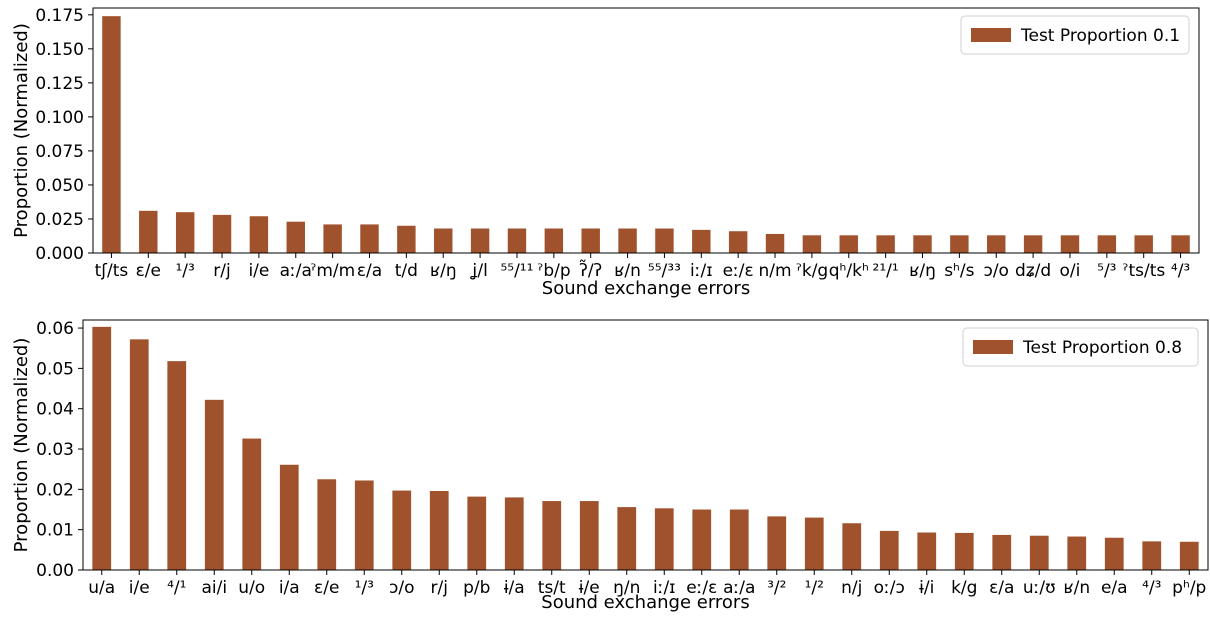  What do you see at coordinates (326, 588) in the screenshot?
I see `x-tick-label: ɛ/e` at bounding box center [326, 588].